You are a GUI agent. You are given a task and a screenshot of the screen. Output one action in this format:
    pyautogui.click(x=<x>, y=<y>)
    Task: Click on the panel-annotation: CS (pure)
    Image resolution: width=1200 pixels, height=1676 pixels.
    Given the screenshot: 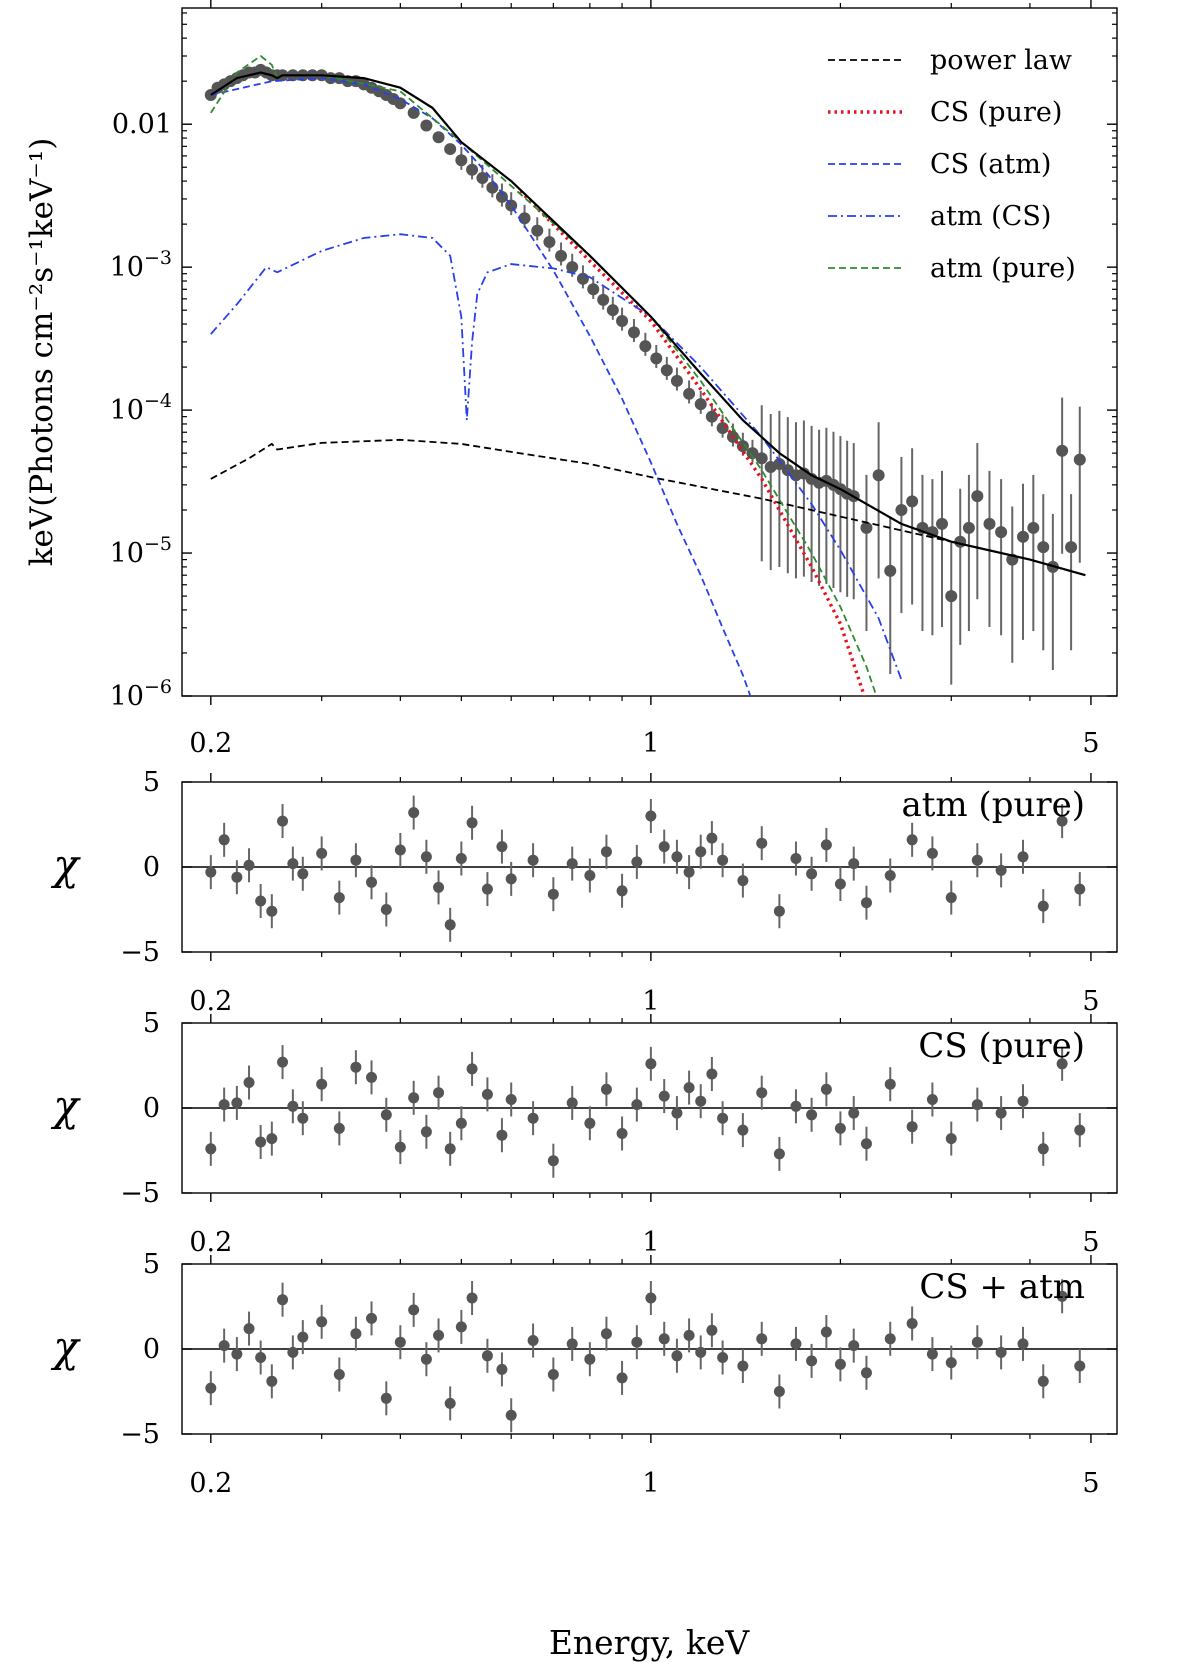 What is the action you would take?
    pyautogui.click(x=1001, y=1046)
    